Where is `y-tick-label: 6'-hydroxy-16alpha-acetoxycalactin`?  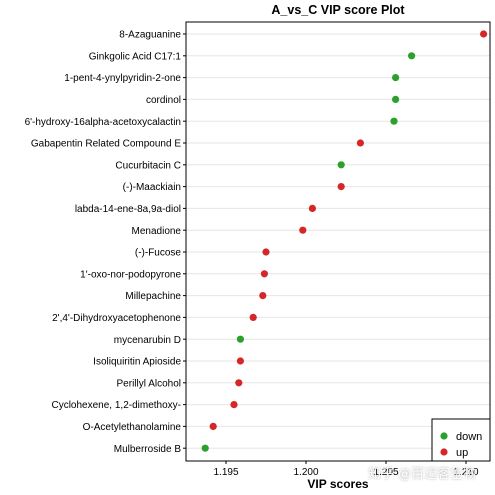
y-tick-label: 6'-hydroxy-16alpha-acetoxycalactin is located at coordinates (103, 122).